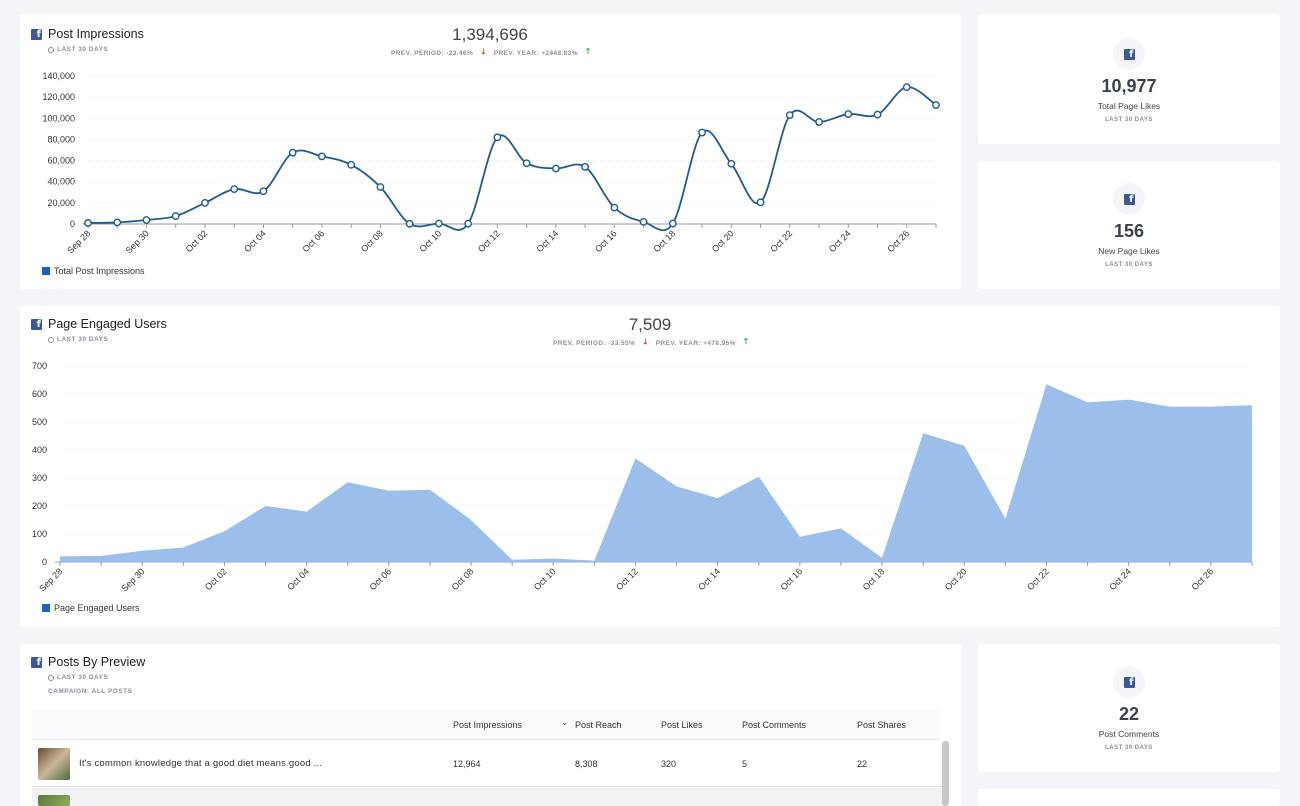 Image resolution: width=1300 pixels, height=806 pixels. What do you see at coordinates (945, 773) in the screenshot?
I see `table-scrollbar` at bounding box center [945, 773].